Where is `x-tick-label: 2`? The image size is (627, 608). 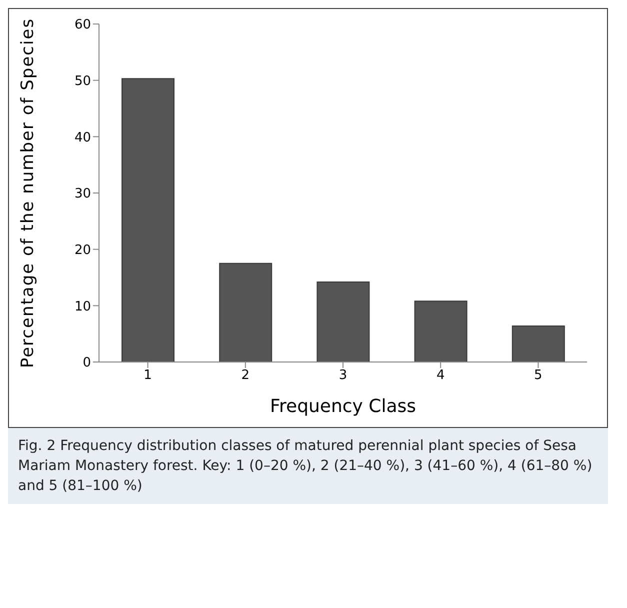
x-tick-label: 2 is located at coordinates (245, 376).